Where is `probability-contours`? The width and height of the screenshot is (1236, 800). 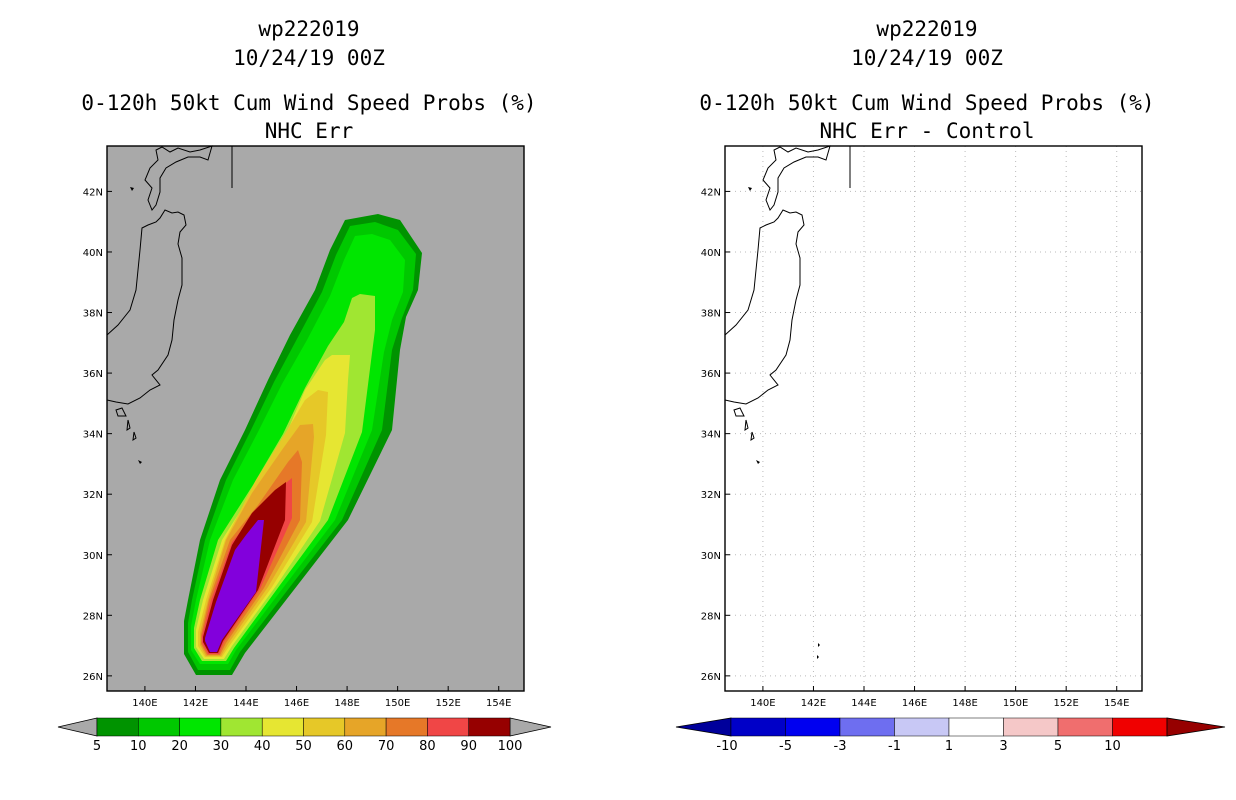 probability-contours is located at coordinates (303, 444).